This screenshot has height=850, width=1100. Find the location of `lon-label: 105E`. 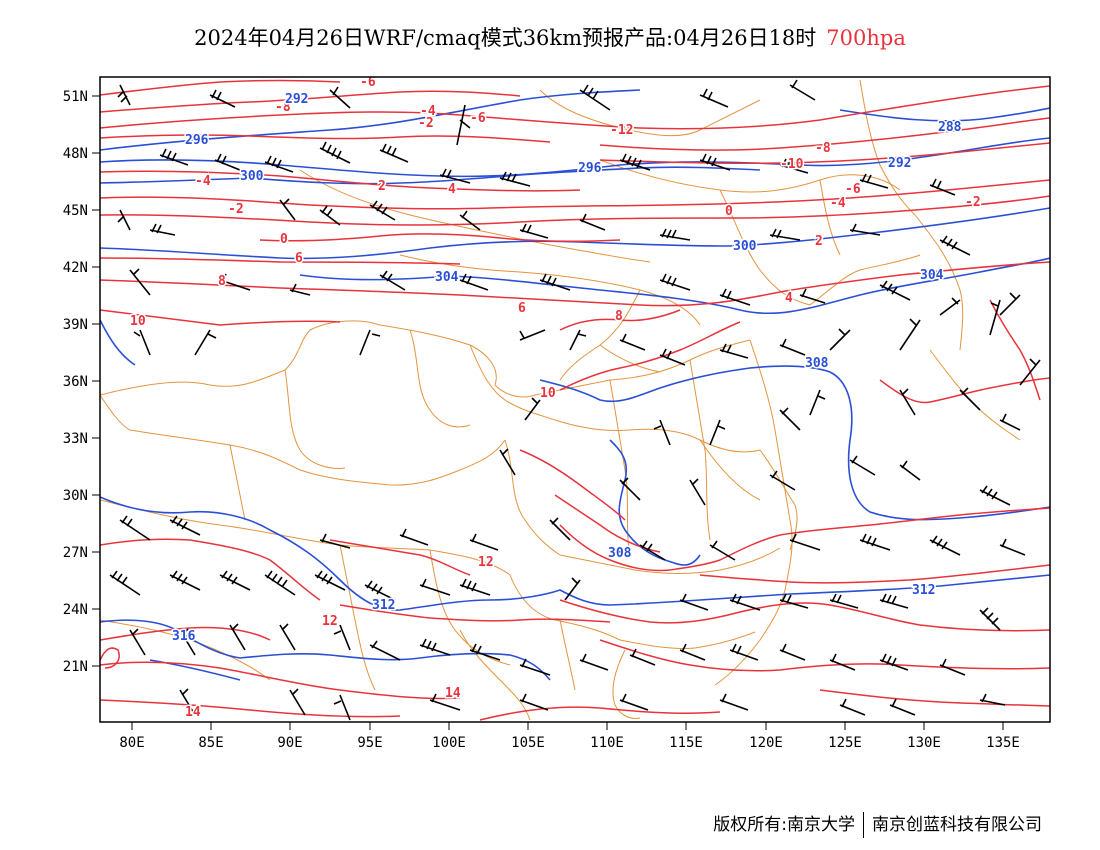

lon-label: 105E is located at coordinates (528, 743).